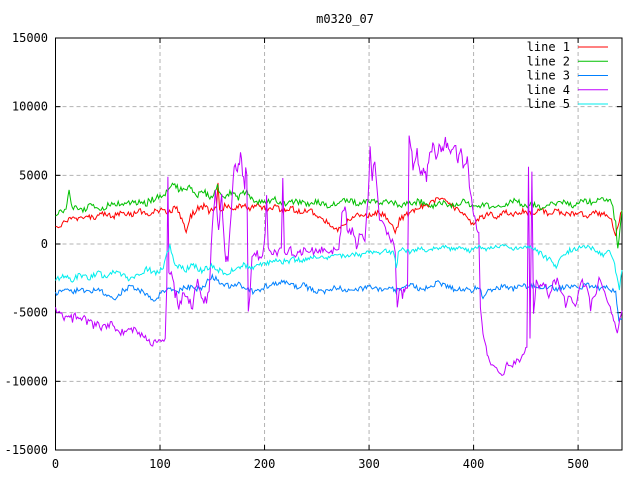  What do you see at coordinates (30, 313) in the screenshot?
I see `y-tick-label: -5000` at bounding box center [30, 313].